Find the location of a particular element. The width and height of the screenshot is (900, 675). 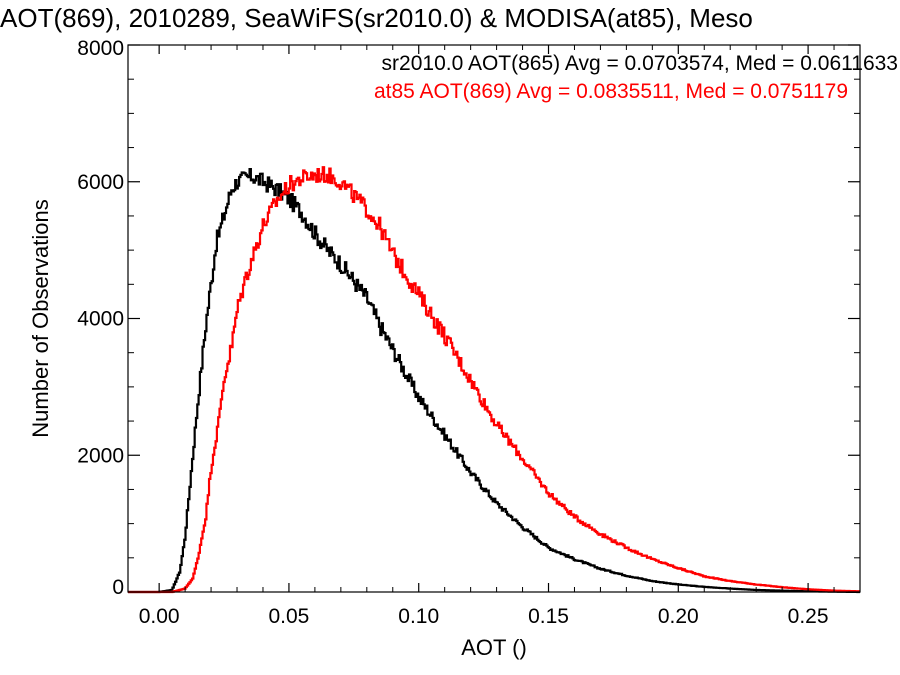

x-axis-title: AOT () is located at coordinates (494, 647).